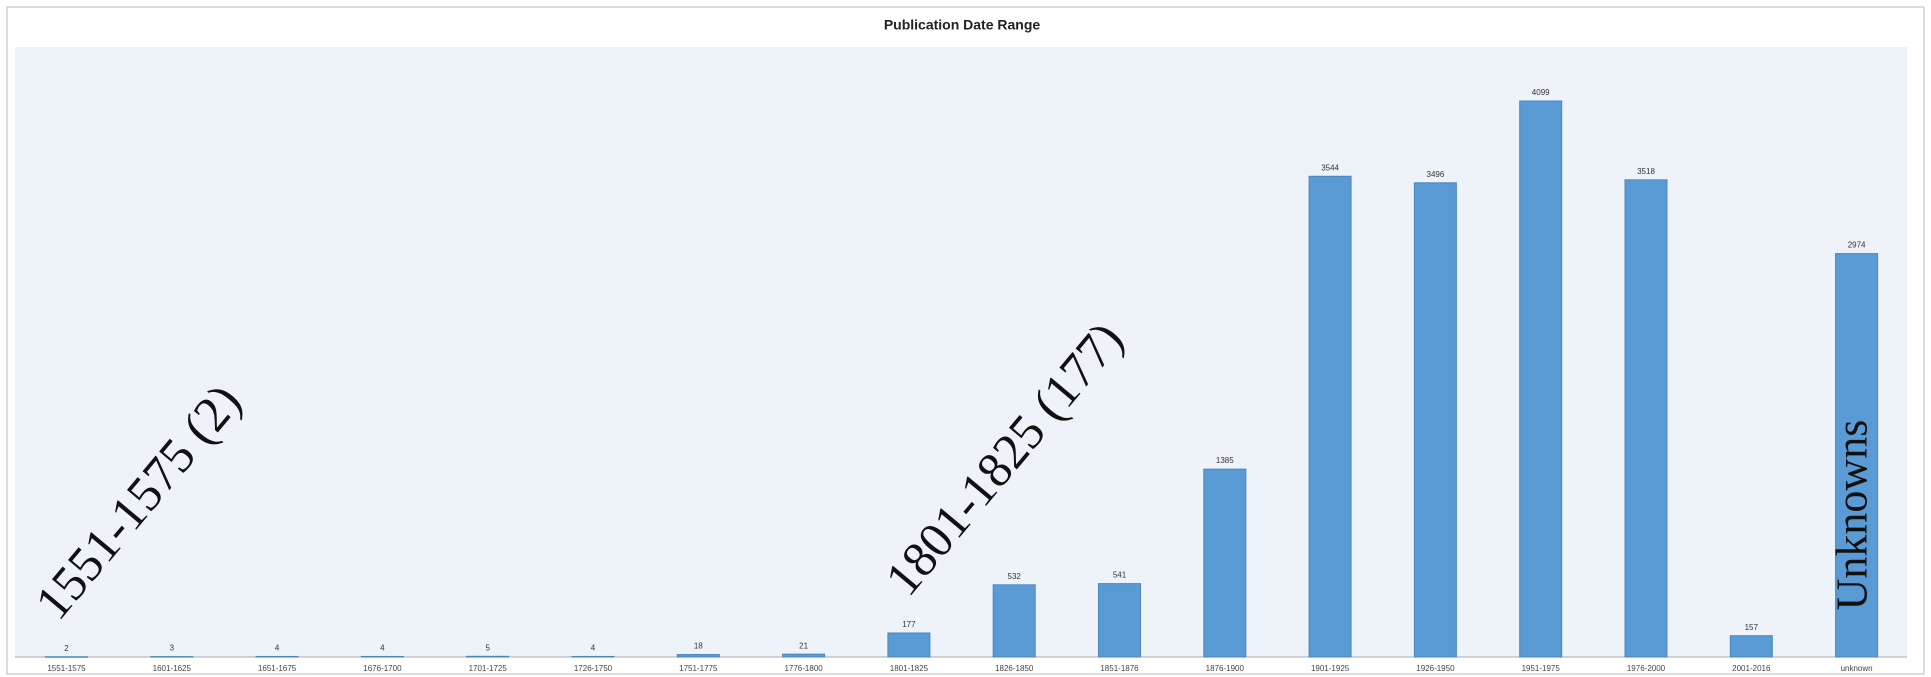  I want to click on annotation: Unknowns, so click(1852, 515).